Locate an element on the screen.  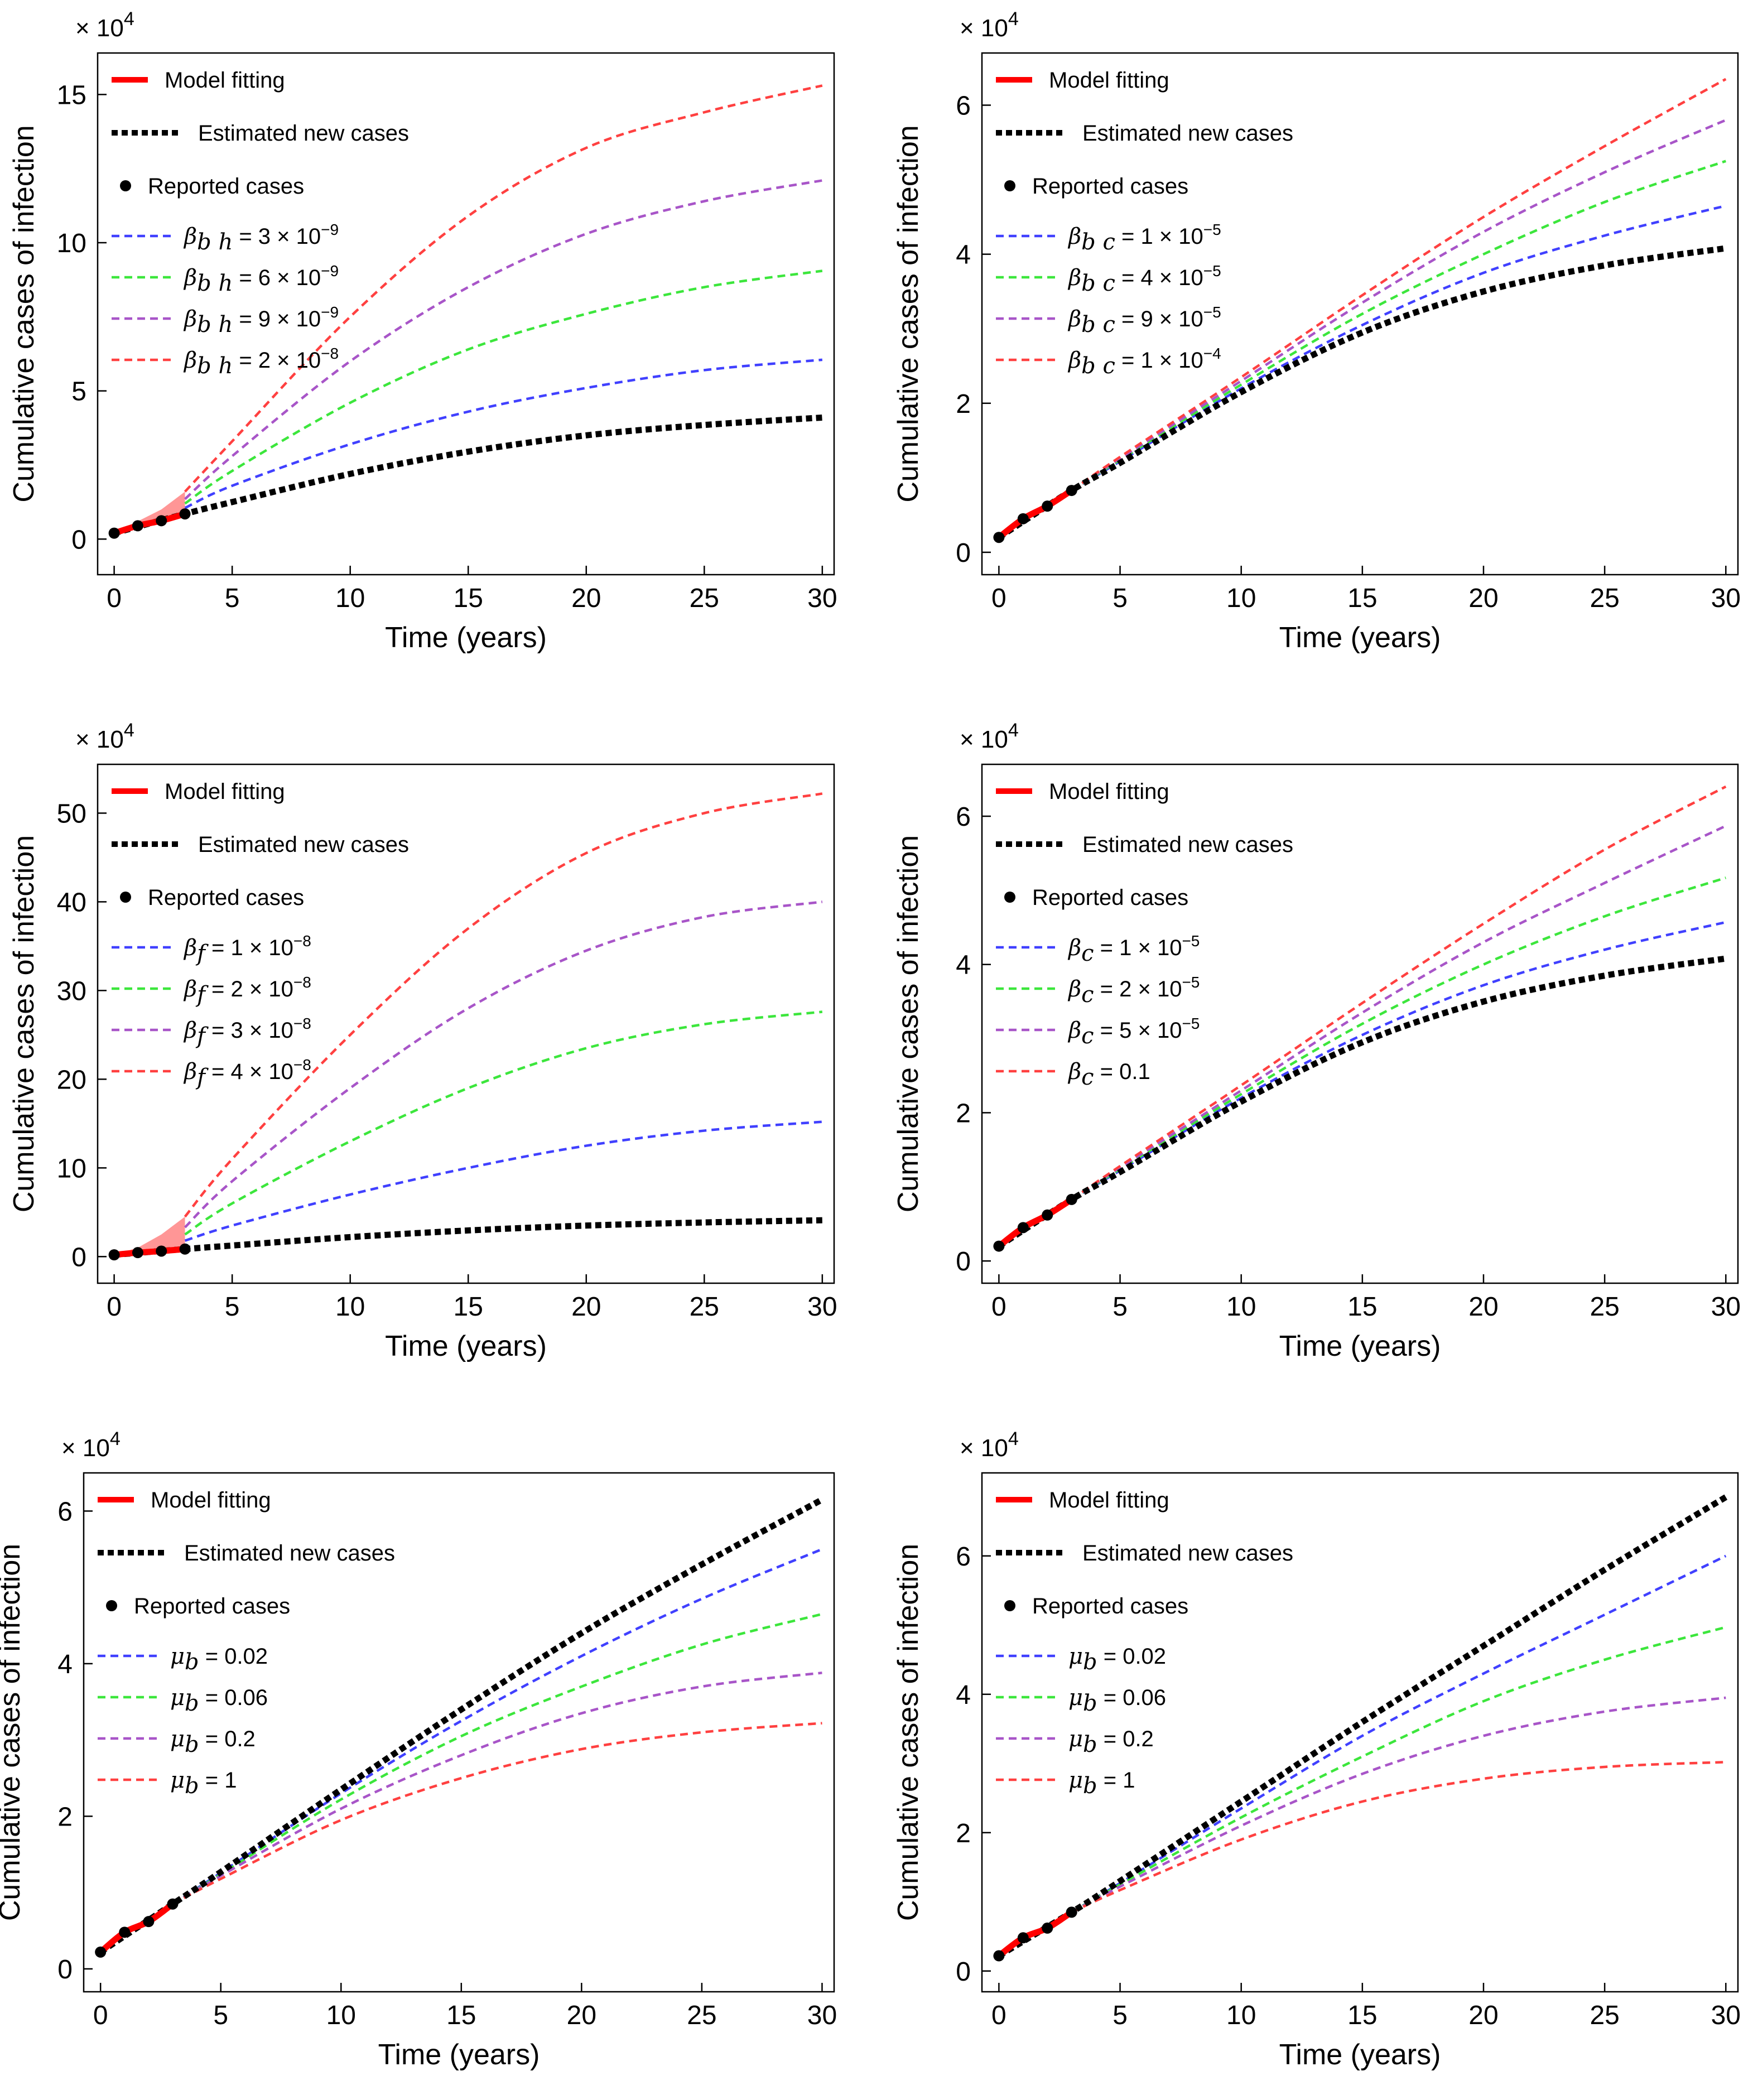
y-tick-label: 6 is located at coordinates (963, 817).